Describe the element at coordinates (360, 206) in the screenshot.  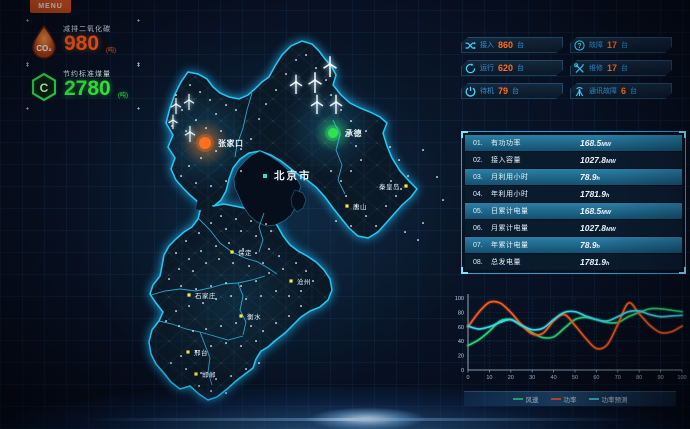
I see `city-label: 唐山` at that location.